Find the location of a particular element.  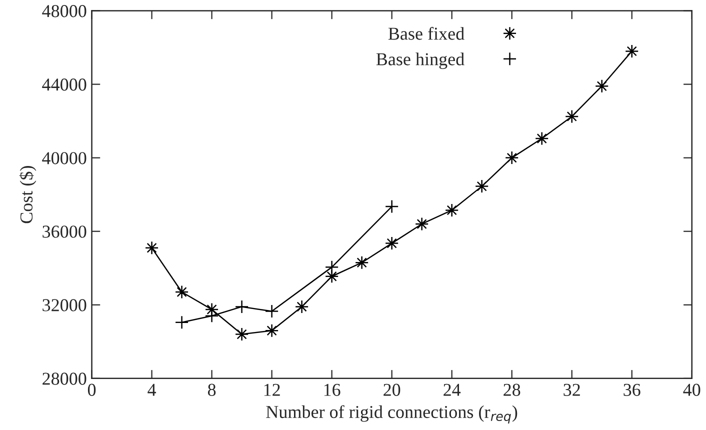

y-tick-label: 36000 is located at coordinates (64, 232).